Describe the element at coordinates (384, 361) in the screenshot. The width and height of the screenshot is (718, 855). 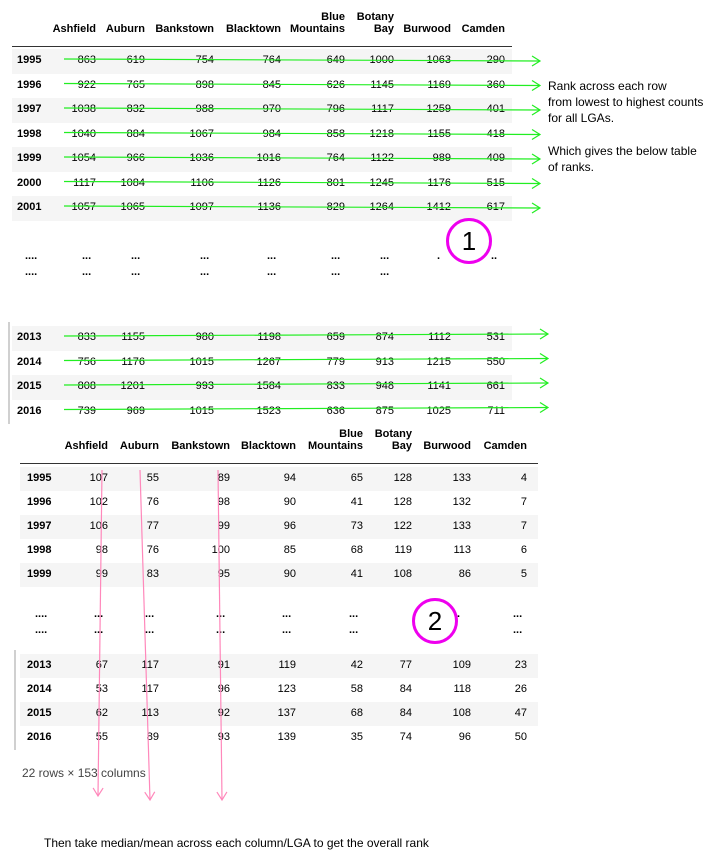
I see `table-cell: 913` at that location.